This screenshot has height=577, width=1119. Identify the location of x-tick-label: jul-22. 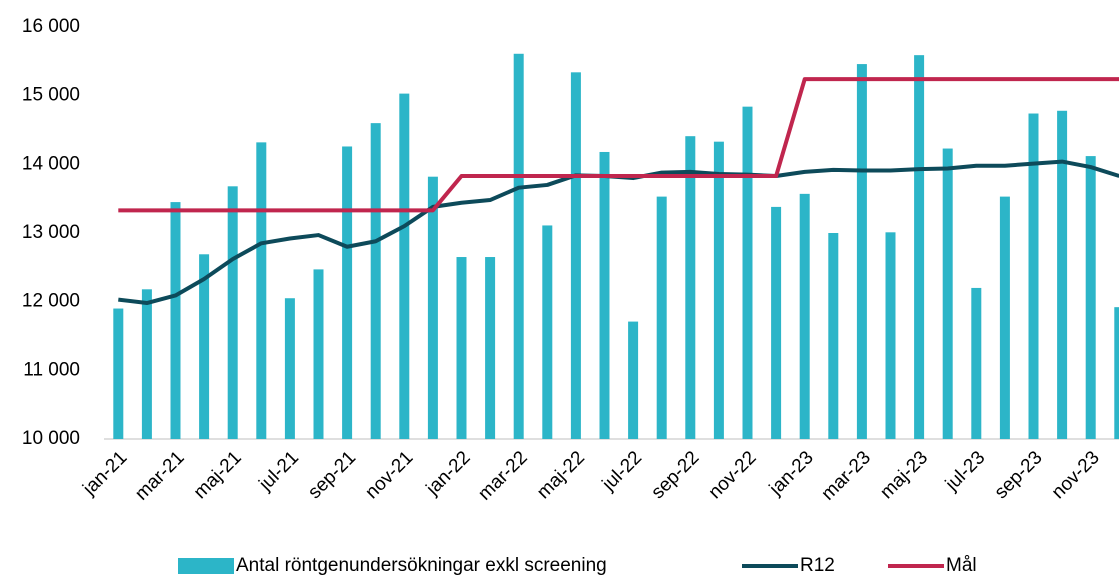
(622, 471).